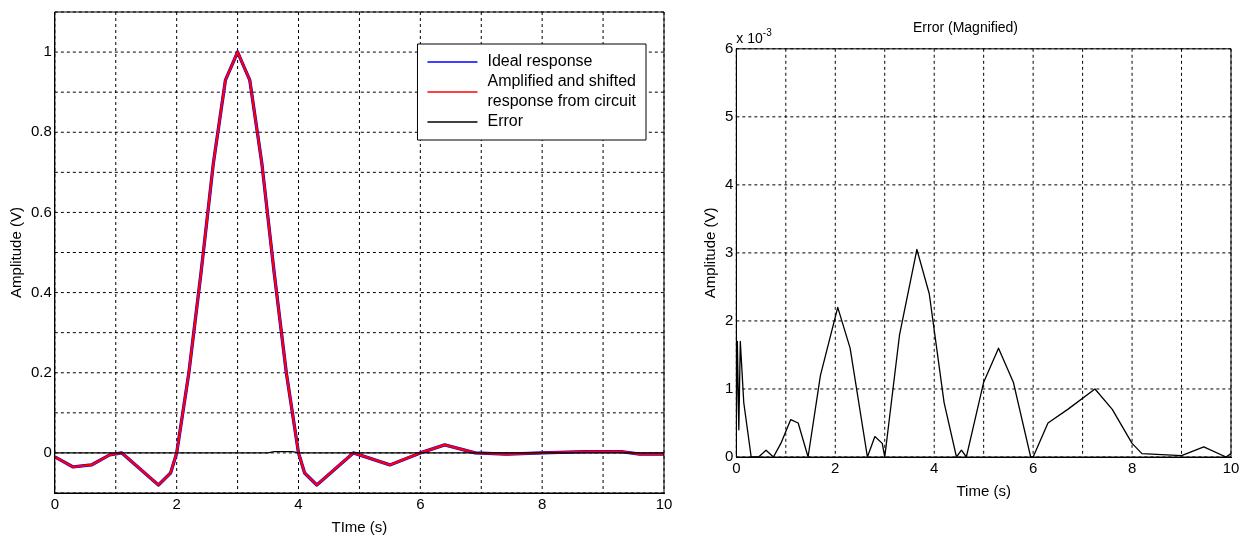 This screenshot has height=543, width=1249. Describe the element at coordinates (41, 211) in the screenshot. I see `y-tick-label: 0.6` at that location.